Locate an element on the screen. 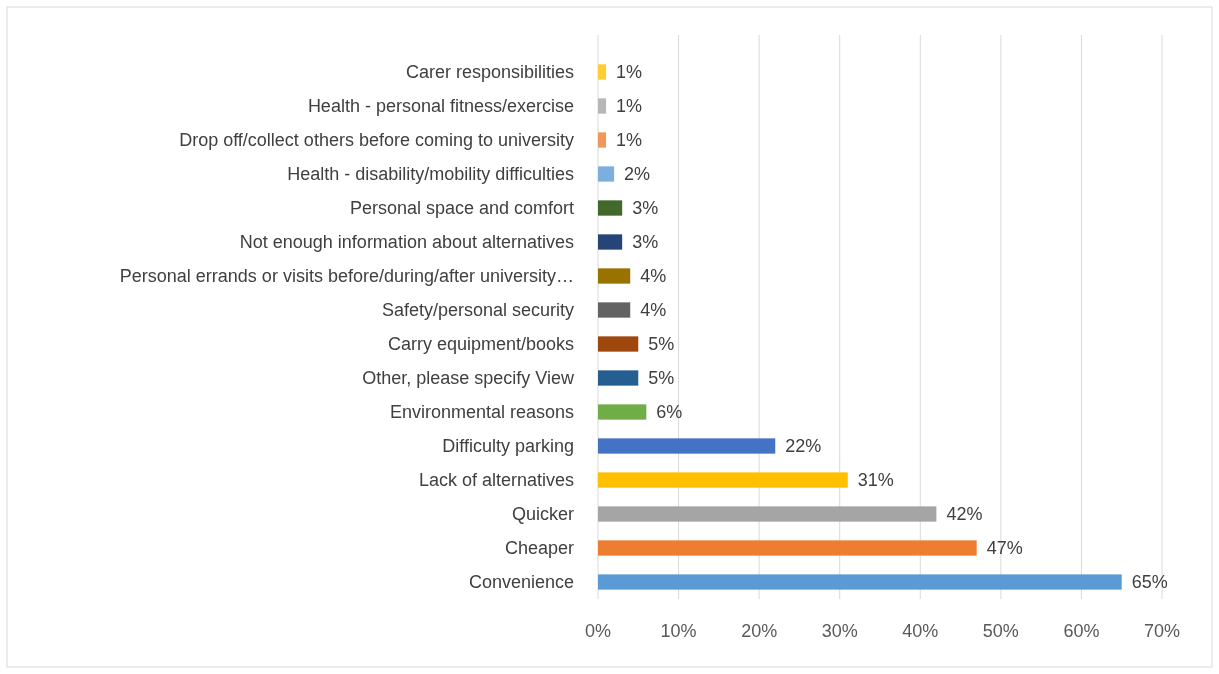  y-tick-label: Difficulty parking is located at coordinates (508, 446).